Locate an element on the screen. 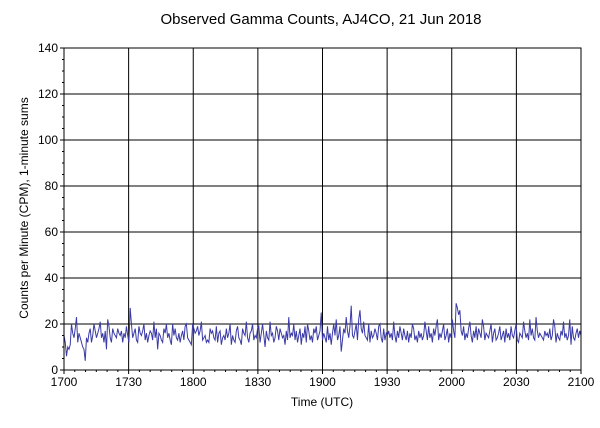 The height and width of the screenshot is (428, 600). x-tick-label: 2000 is located at coordinates (451, 382).